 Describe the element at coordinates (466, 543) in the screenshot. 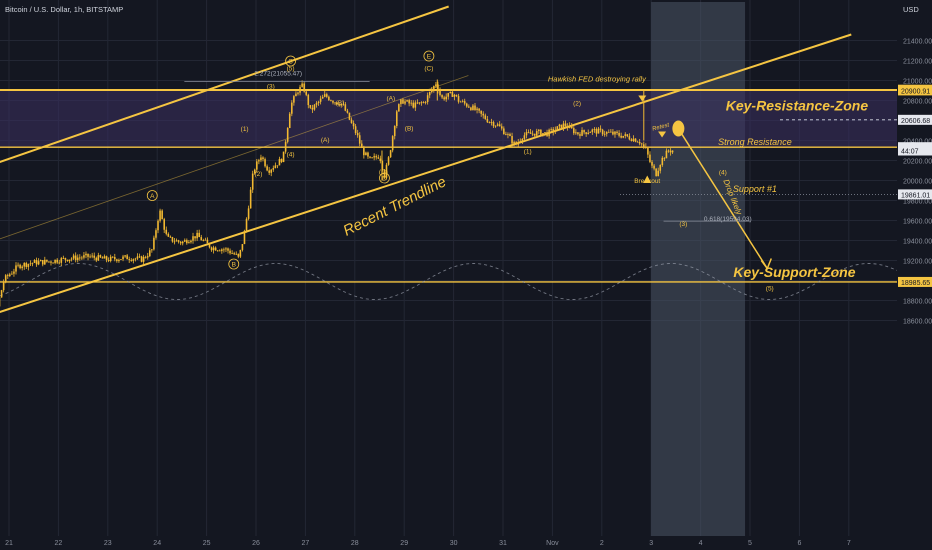

I see `time-axis: 21 22 23 24 25 26 27 28 29 30 31 Nov 2 3 4 5 6 7` at that location.